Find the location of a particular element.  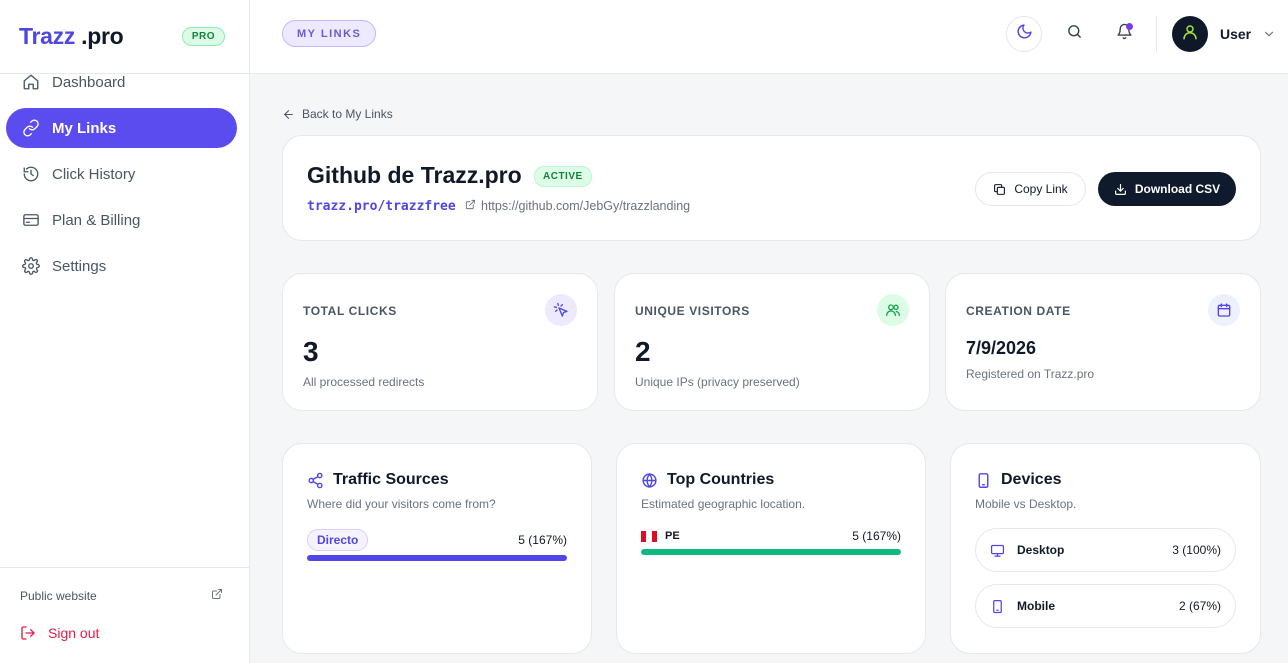

panel-title: Devices is located at coordinates (1018, 480).